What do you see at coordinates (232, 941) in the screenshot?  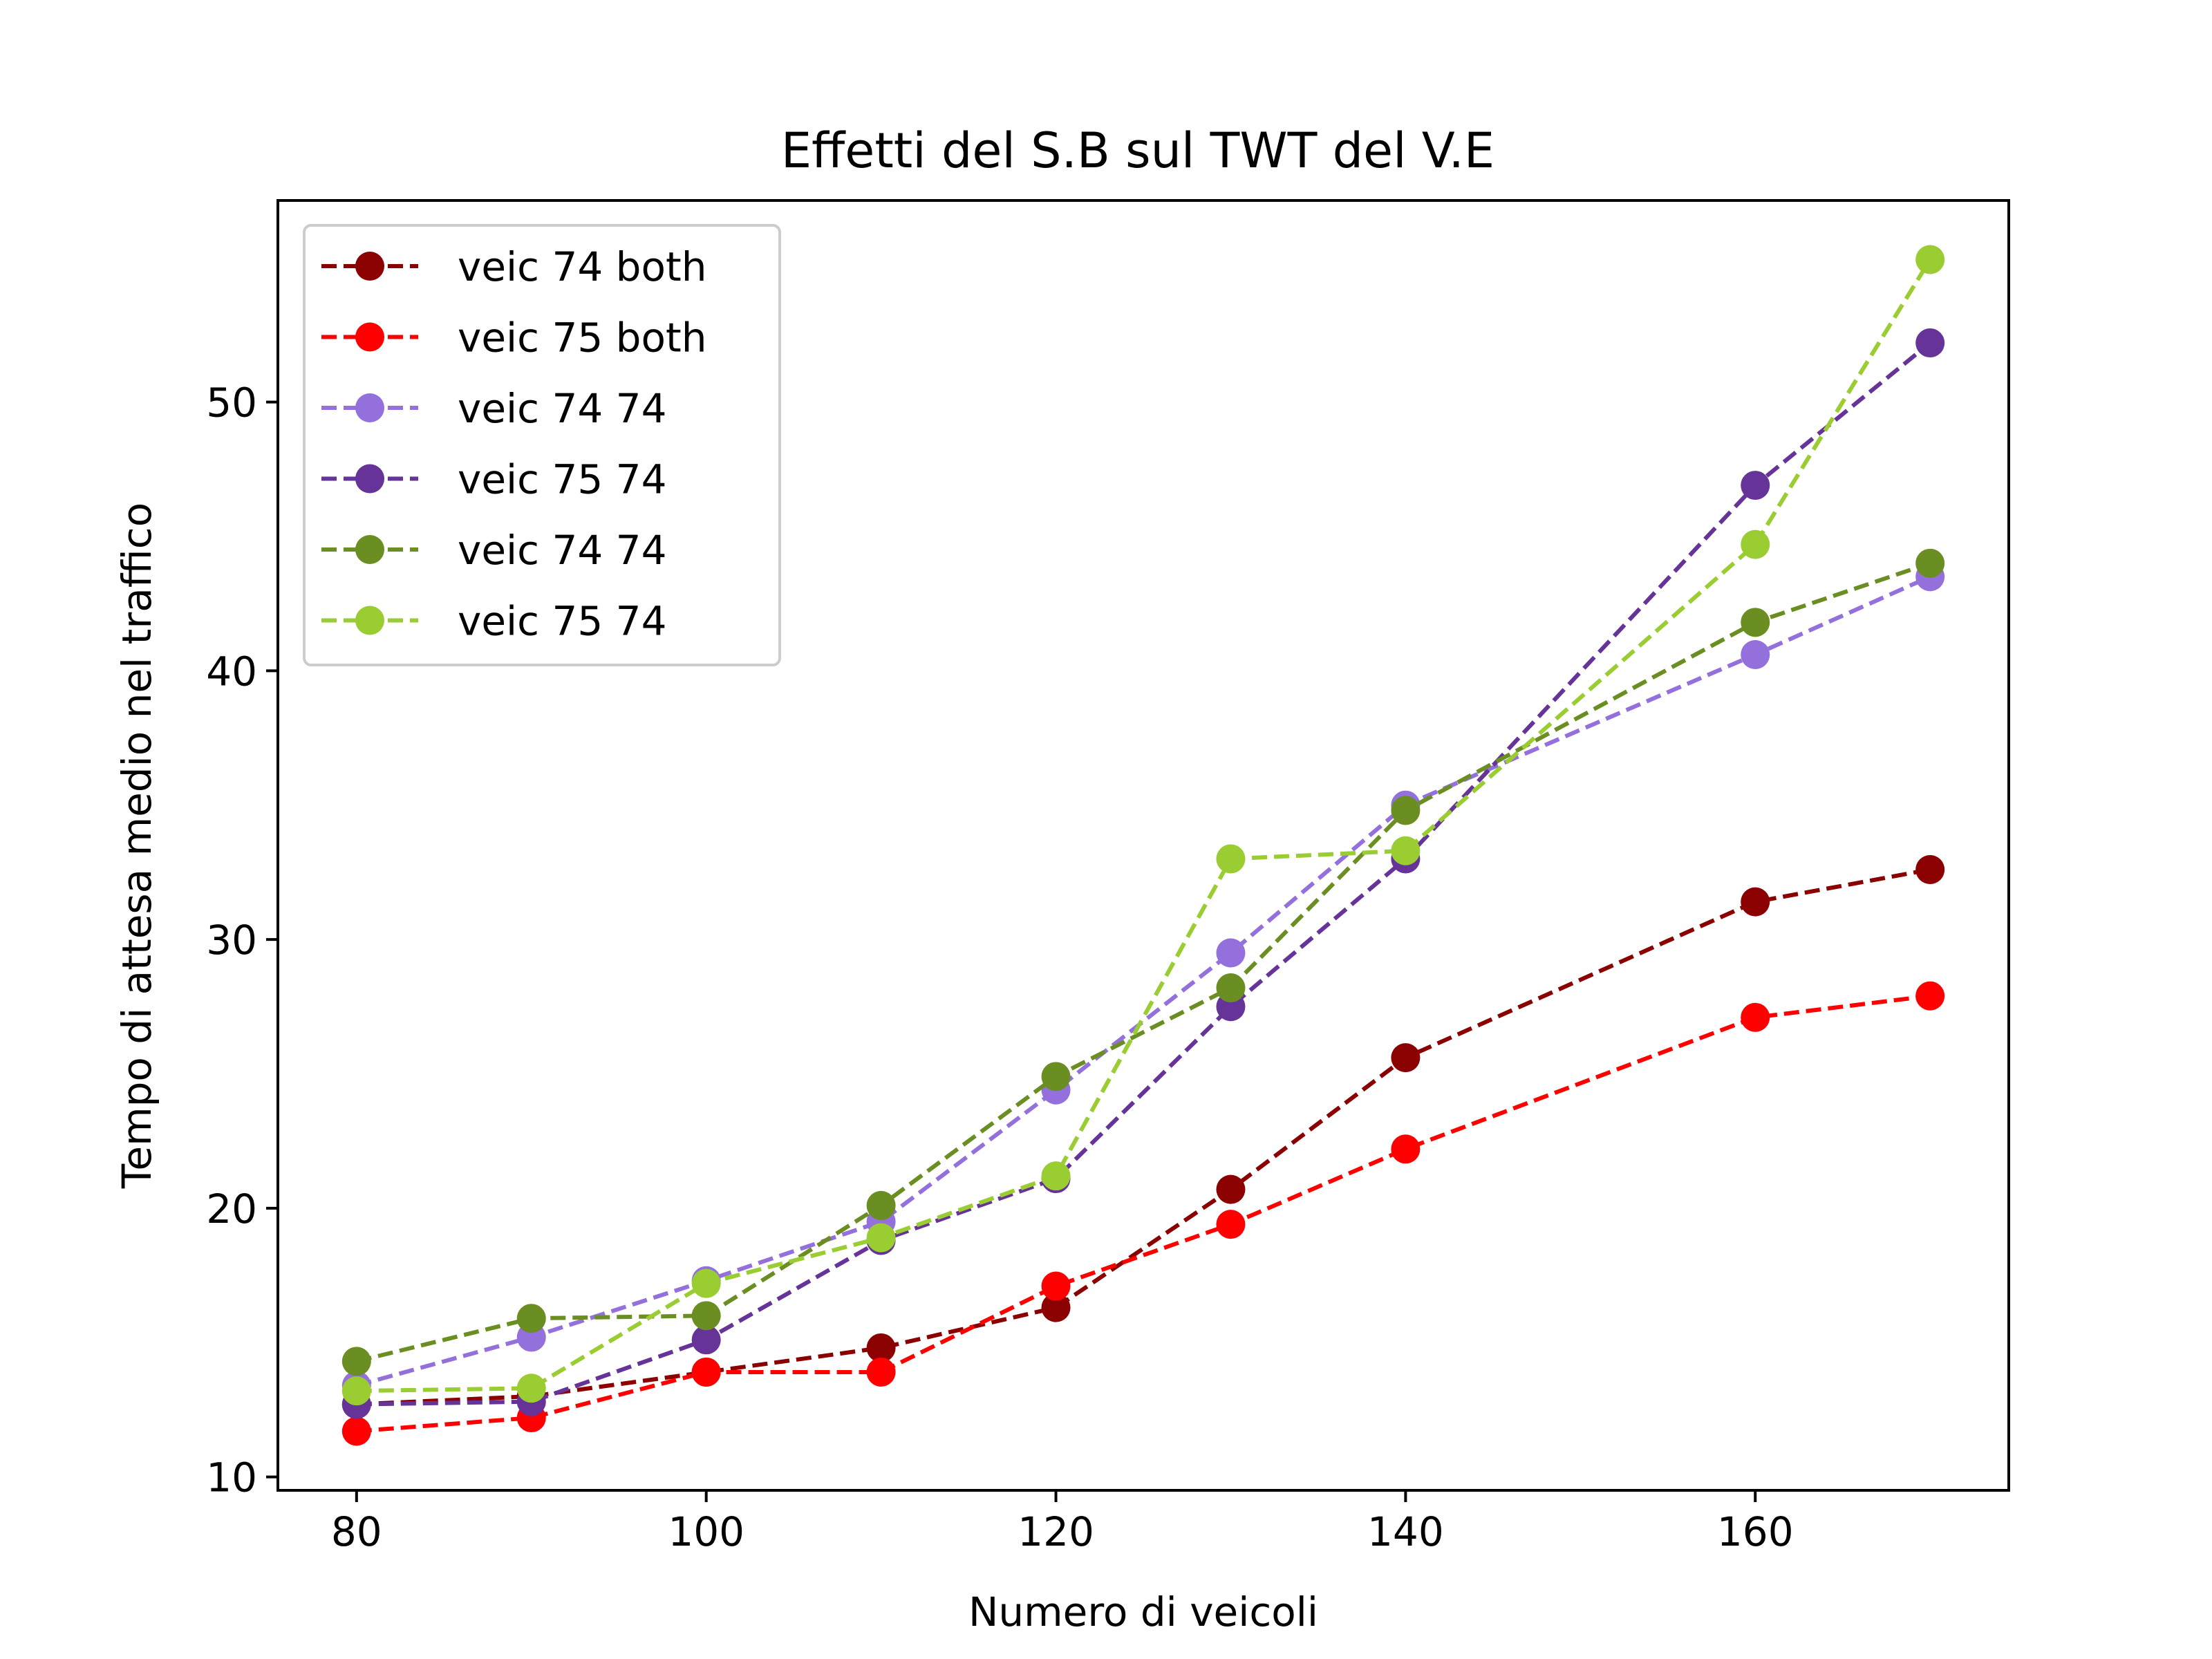 I see `y-tick-label: 30` at bounding box center [232, 941].